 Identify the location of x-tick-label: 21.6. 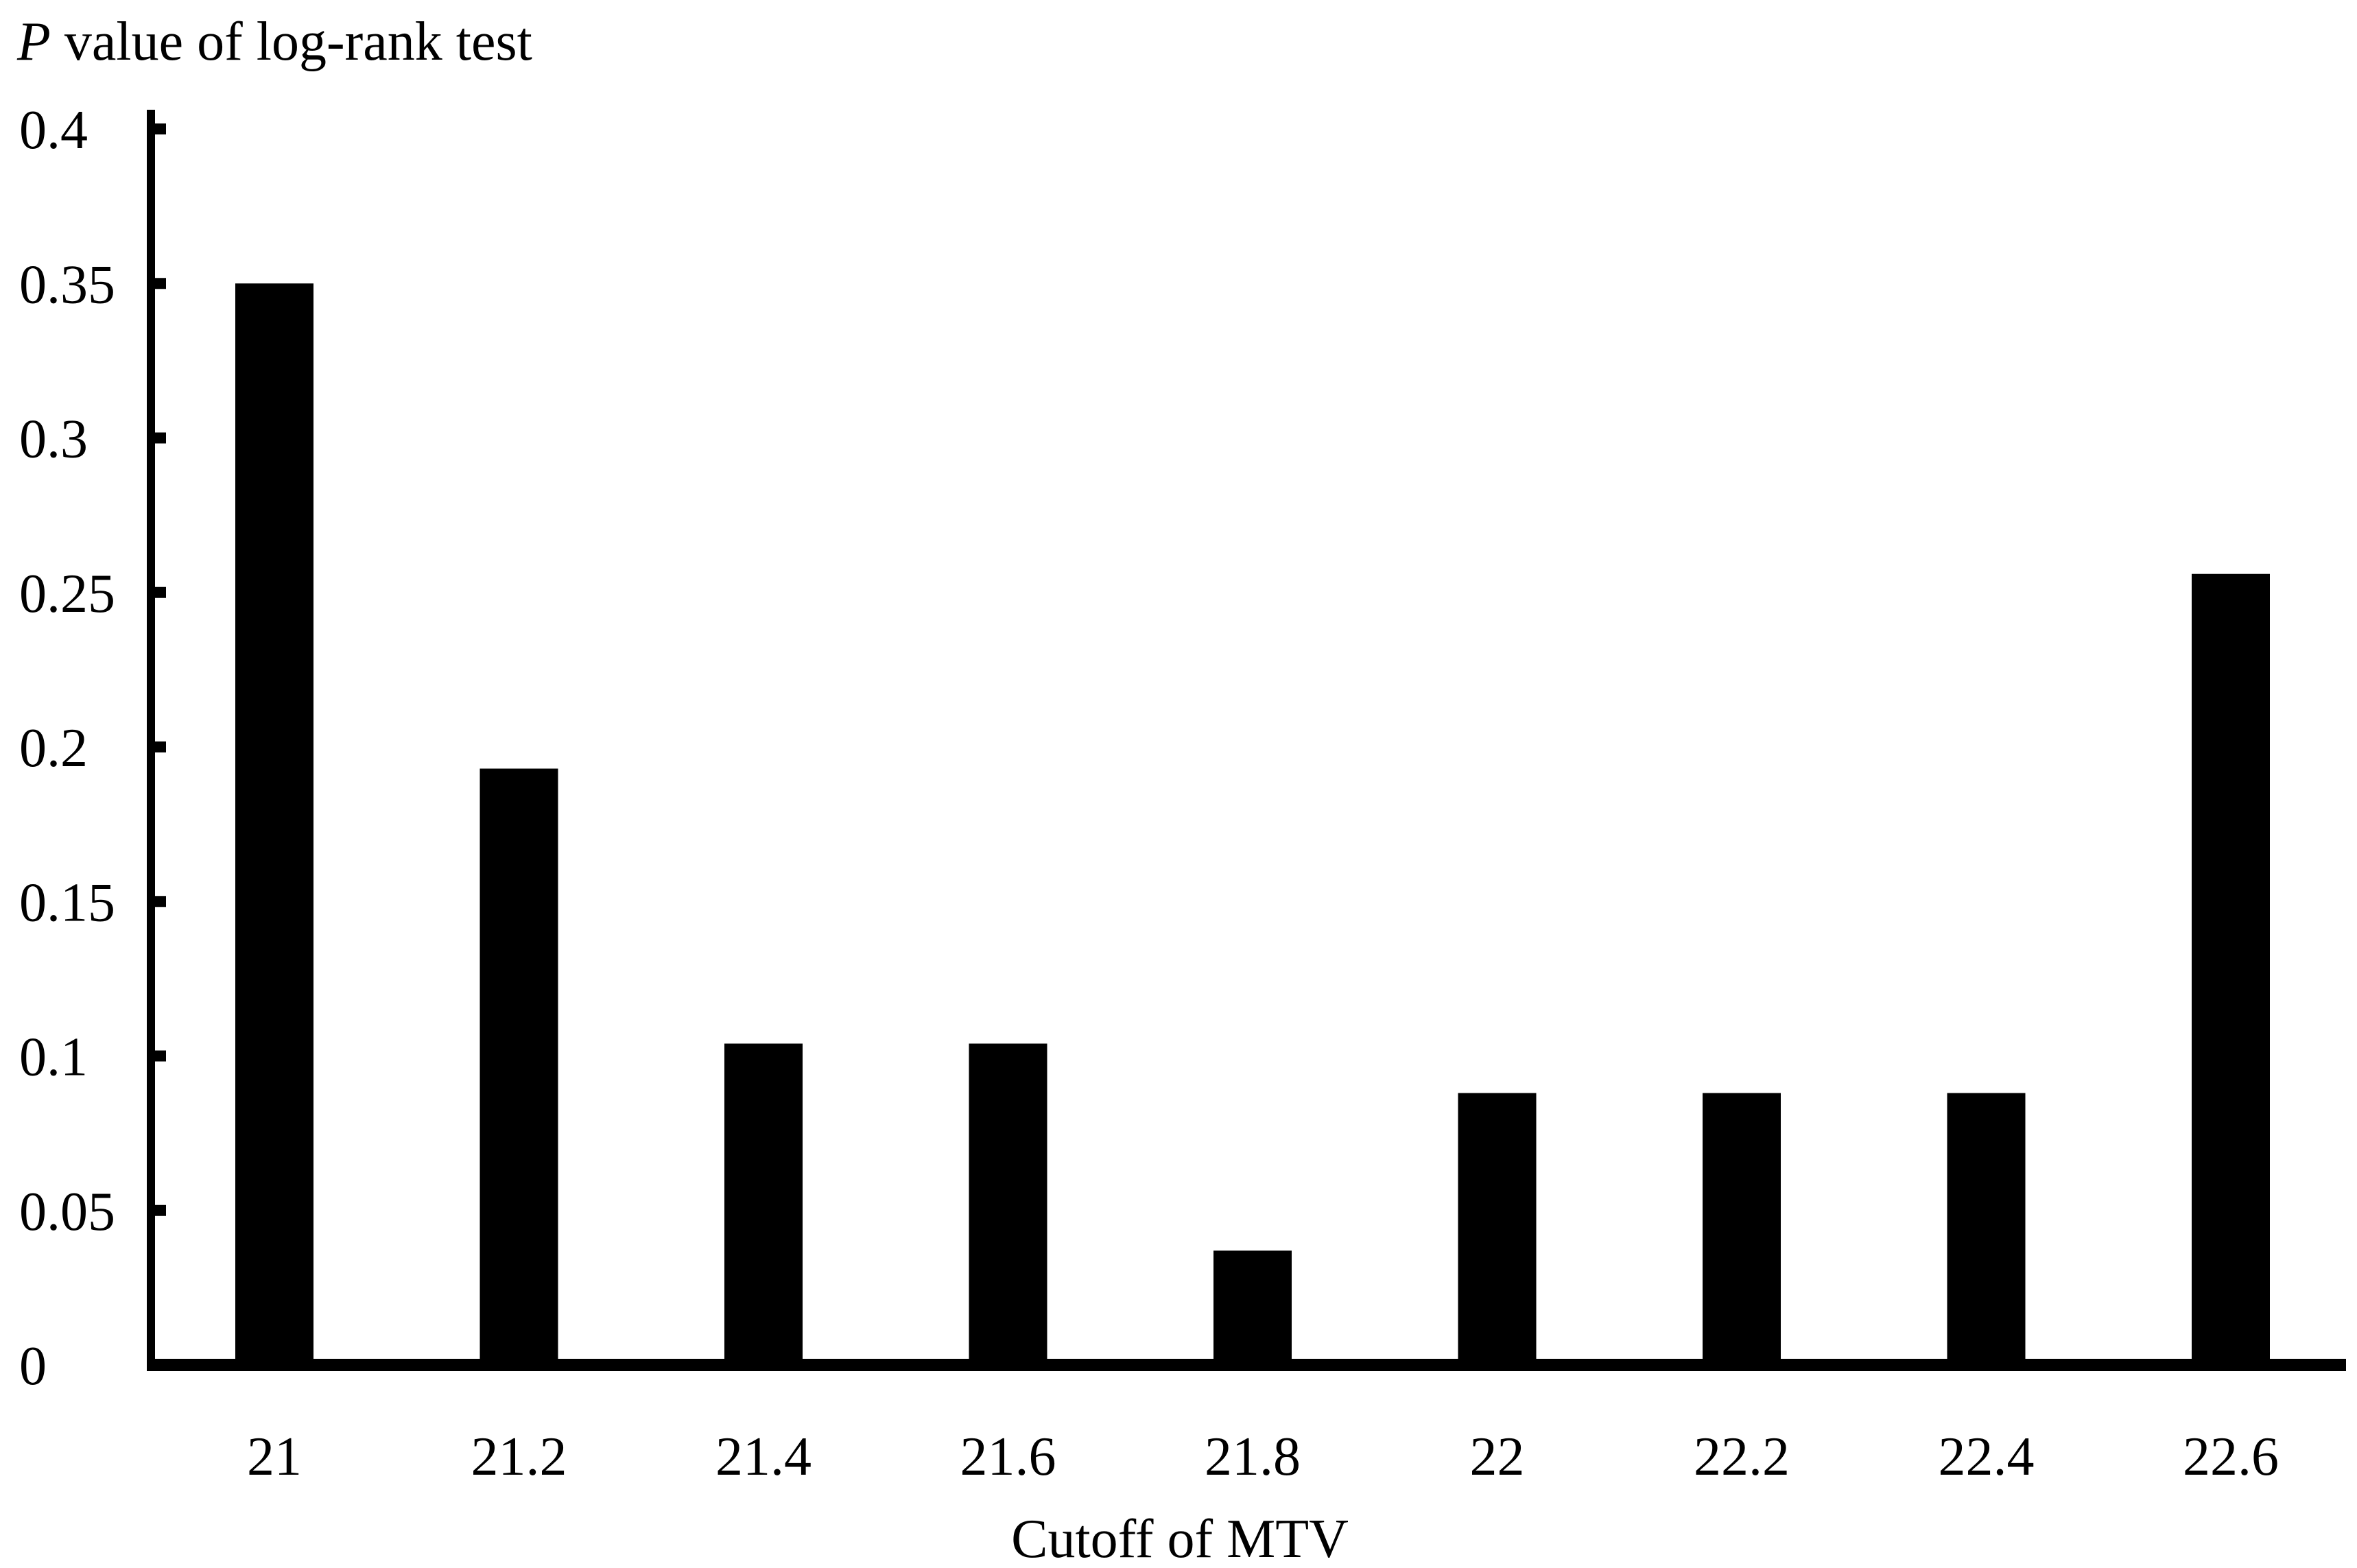
(1008, 1457).